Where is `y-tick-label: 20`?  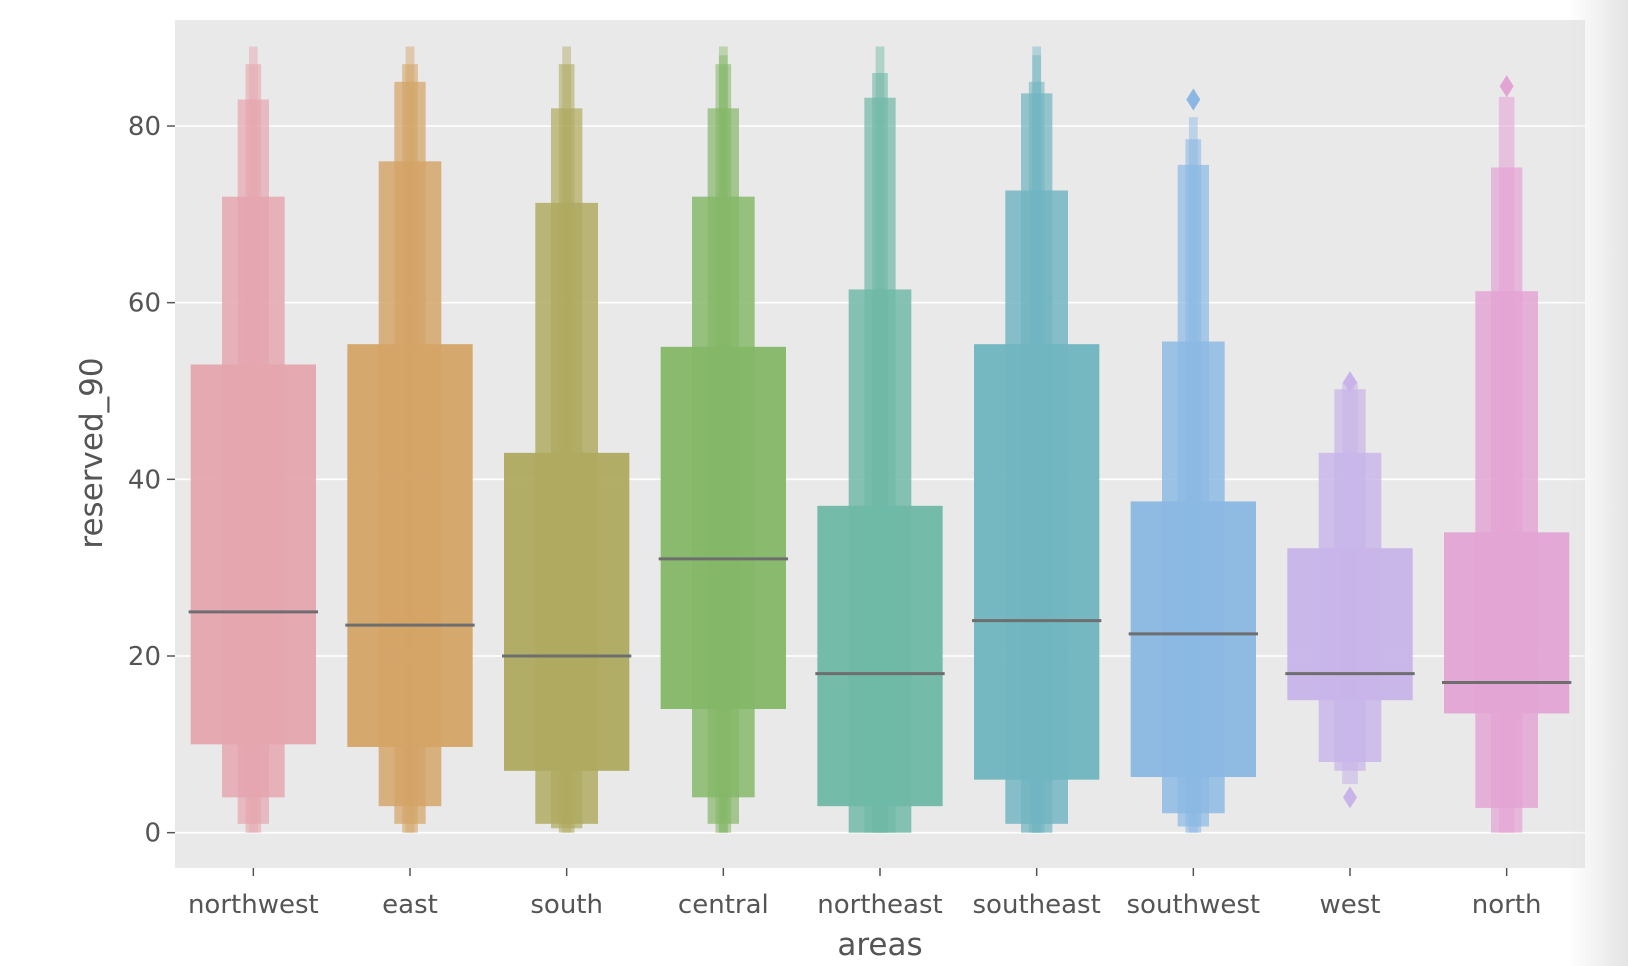
y-tick-label: 20 is located at coordinates (144, 657).